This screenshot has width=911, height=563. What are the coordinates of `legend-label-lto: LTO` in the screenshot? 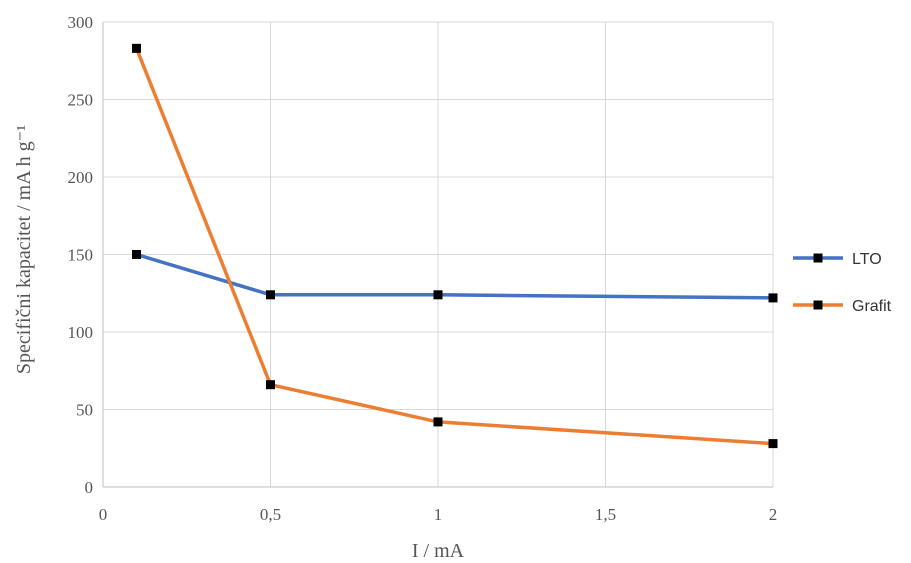 It's located at (867, 259).